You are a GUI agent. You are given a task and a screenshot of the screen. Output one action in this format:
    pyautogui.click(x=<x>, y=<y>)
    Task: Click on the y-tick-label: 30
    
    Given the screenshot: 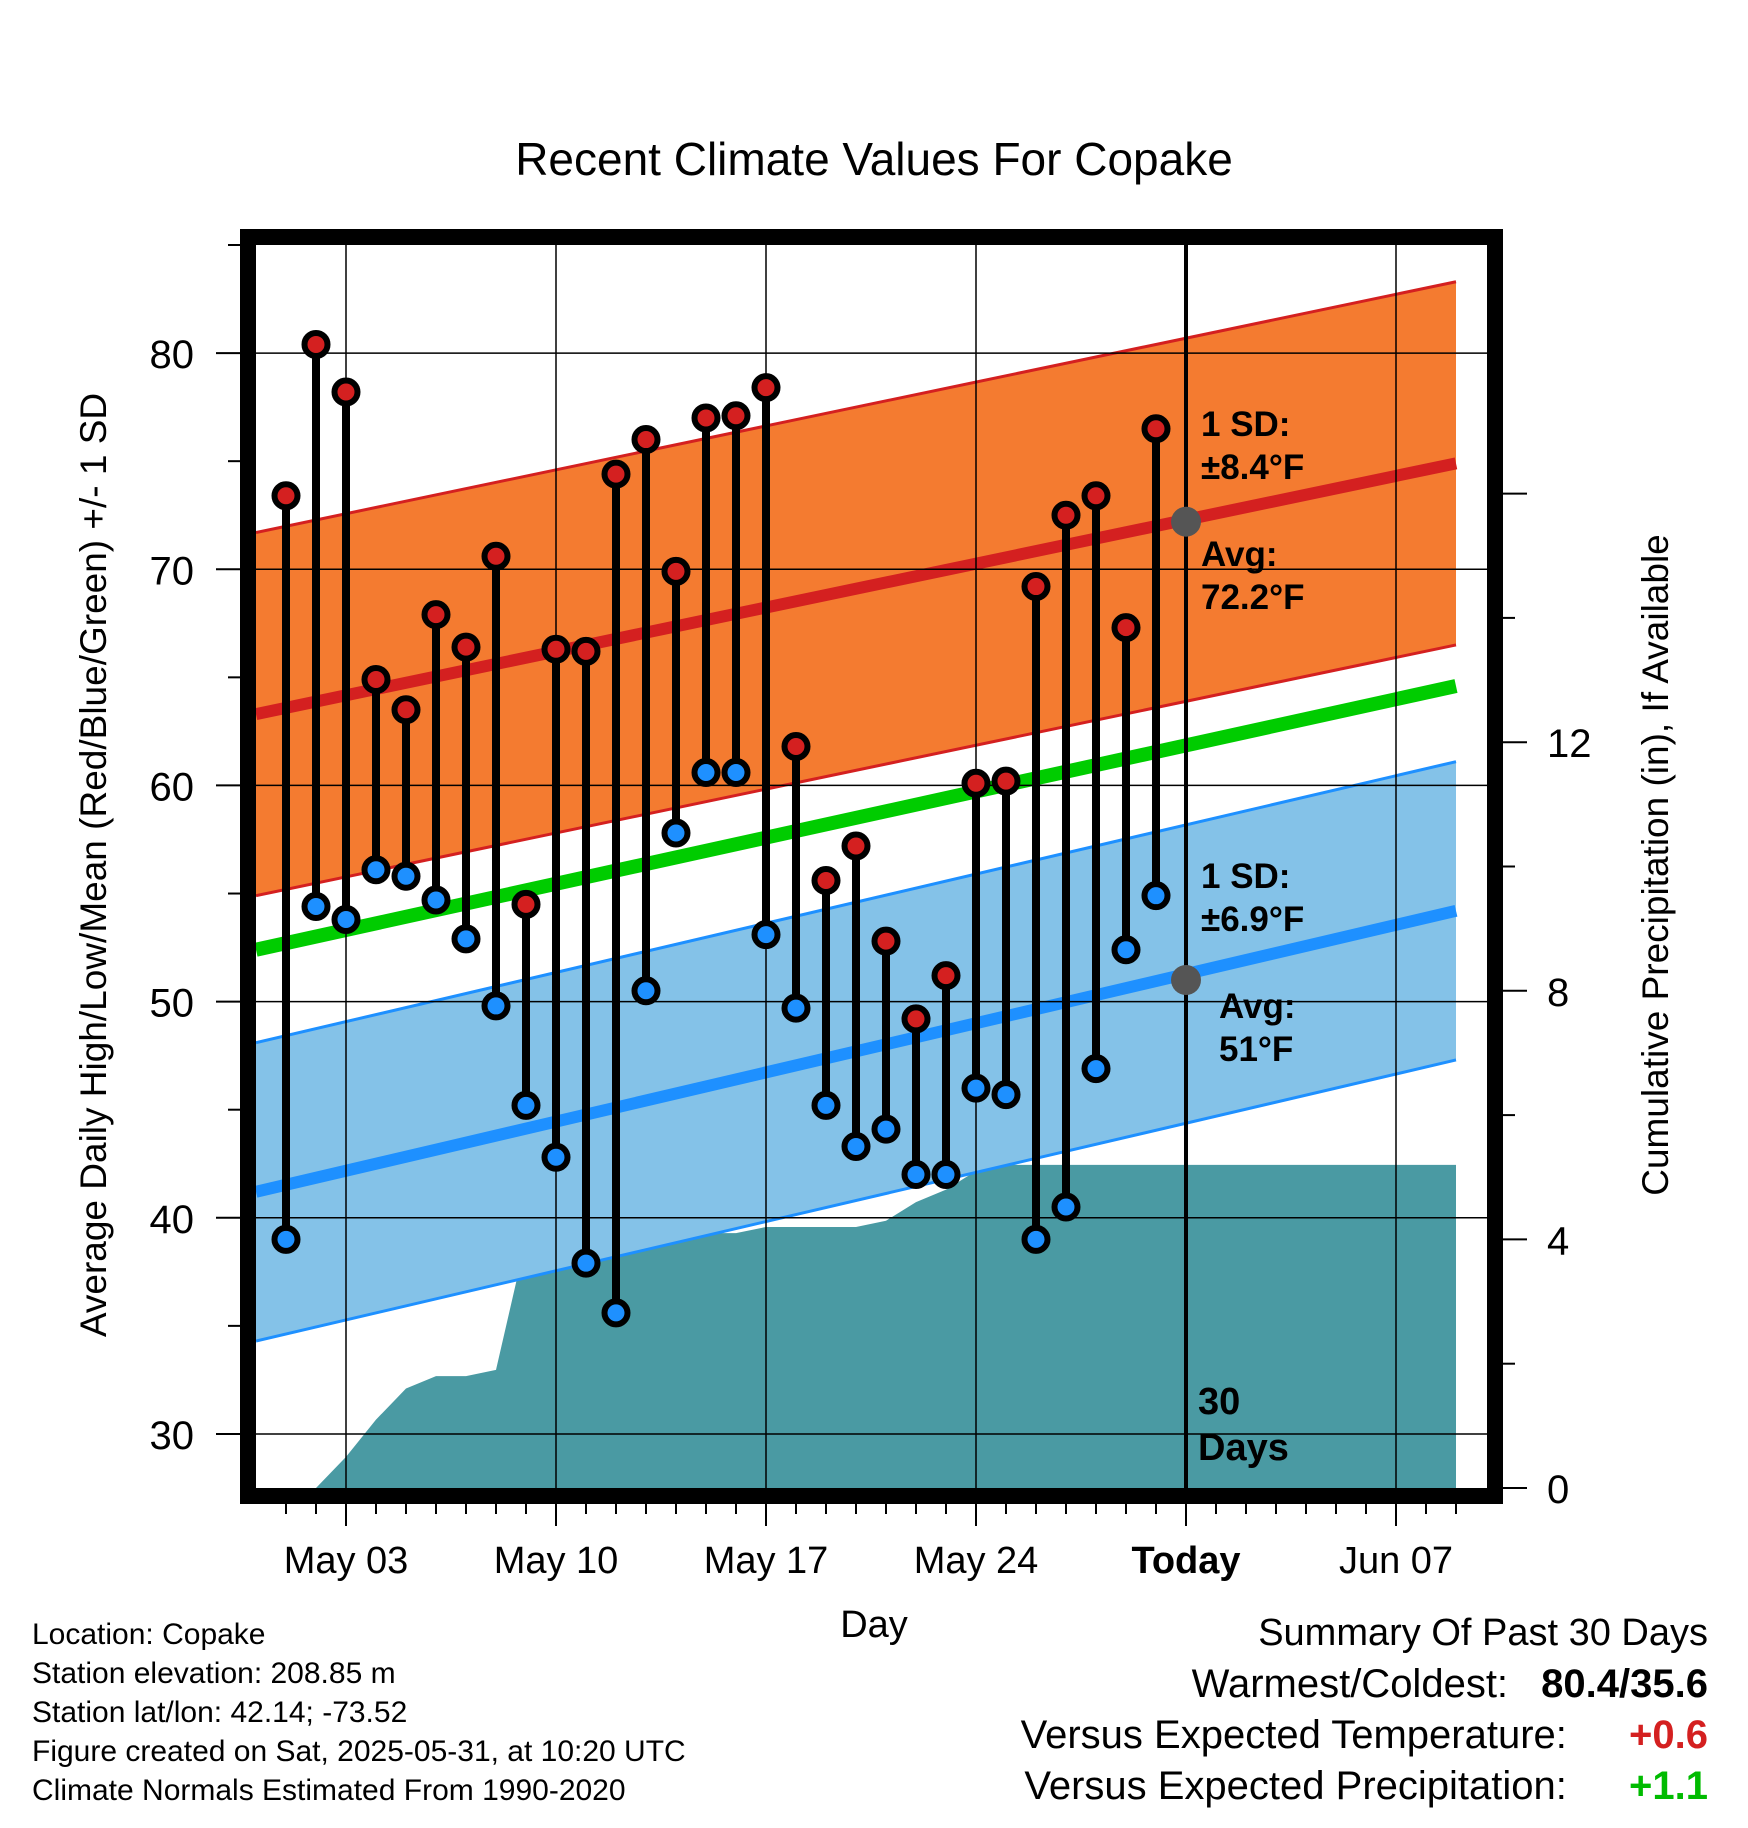 What is the action you would take?
    pyautogui.click(x=172, y=1436)
    